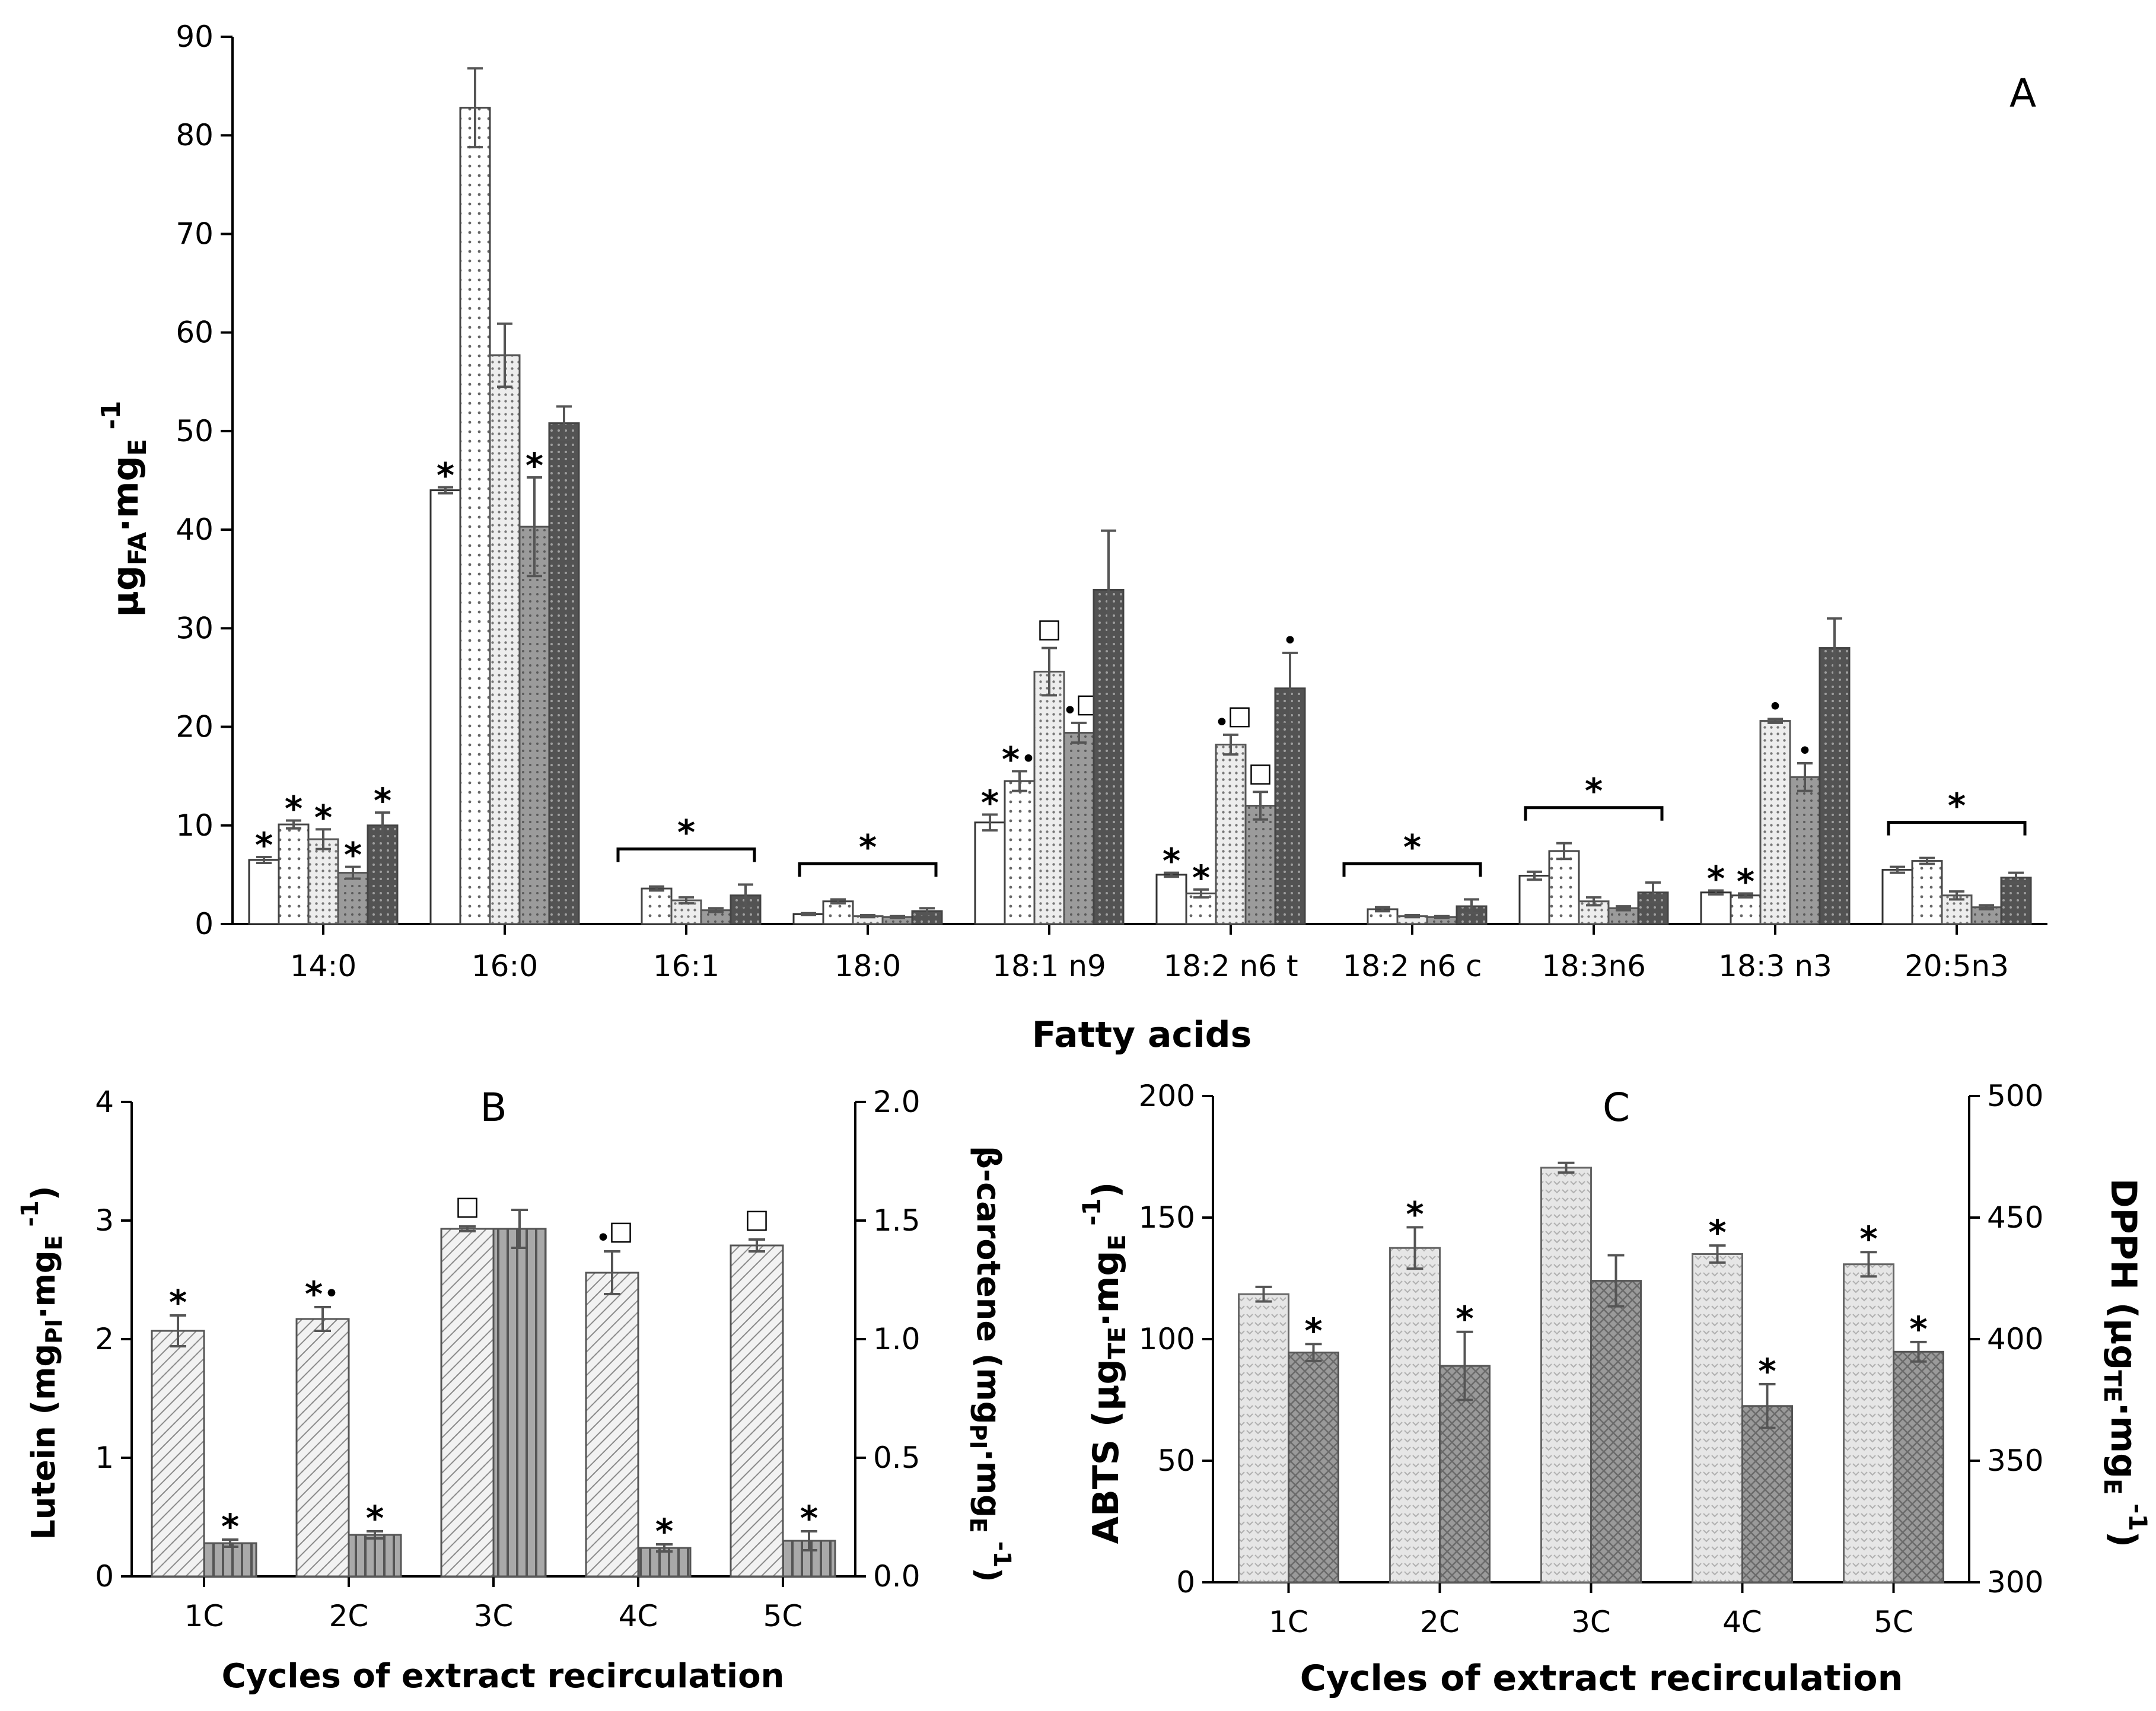 Image resolution: width=2156 pixels, height=1711 pixels. What do you see at coordinates (1079, 829) in the screenshot?
I see `panel-a-bar-18-1-n9-s4` at bounding box center [1079, 829].